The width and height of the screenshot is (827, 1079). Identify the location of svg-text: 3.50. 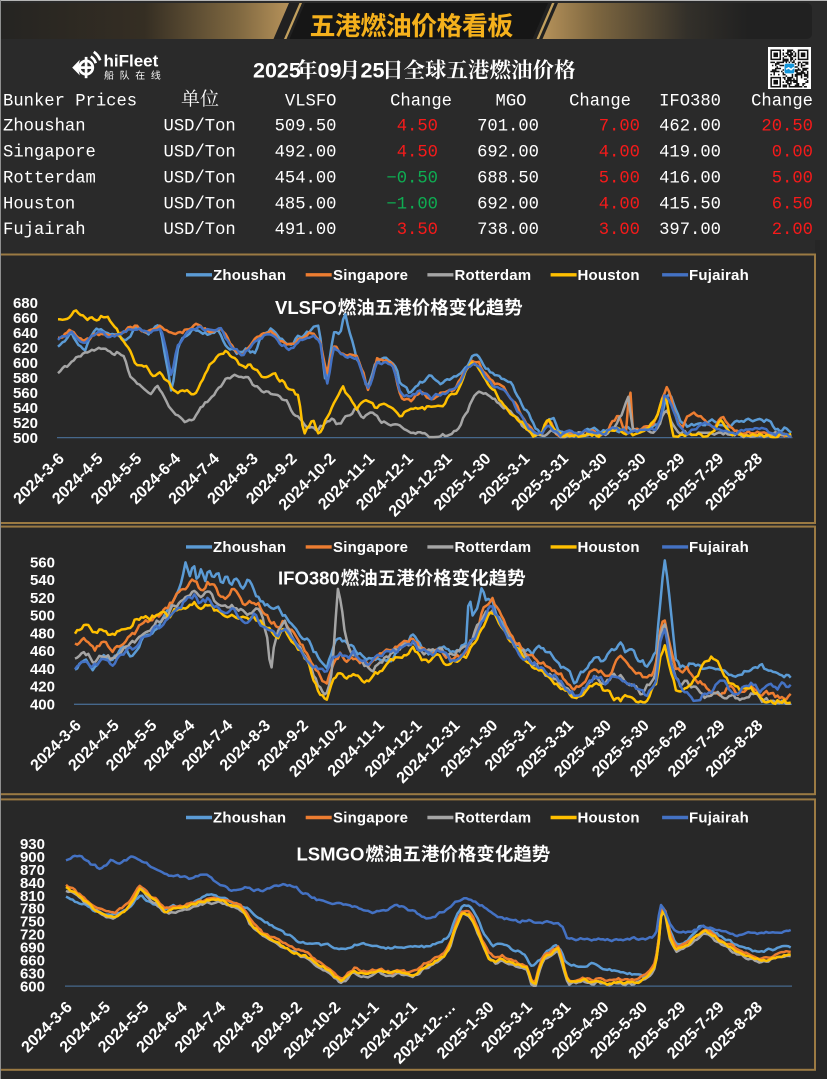
(417, 230).